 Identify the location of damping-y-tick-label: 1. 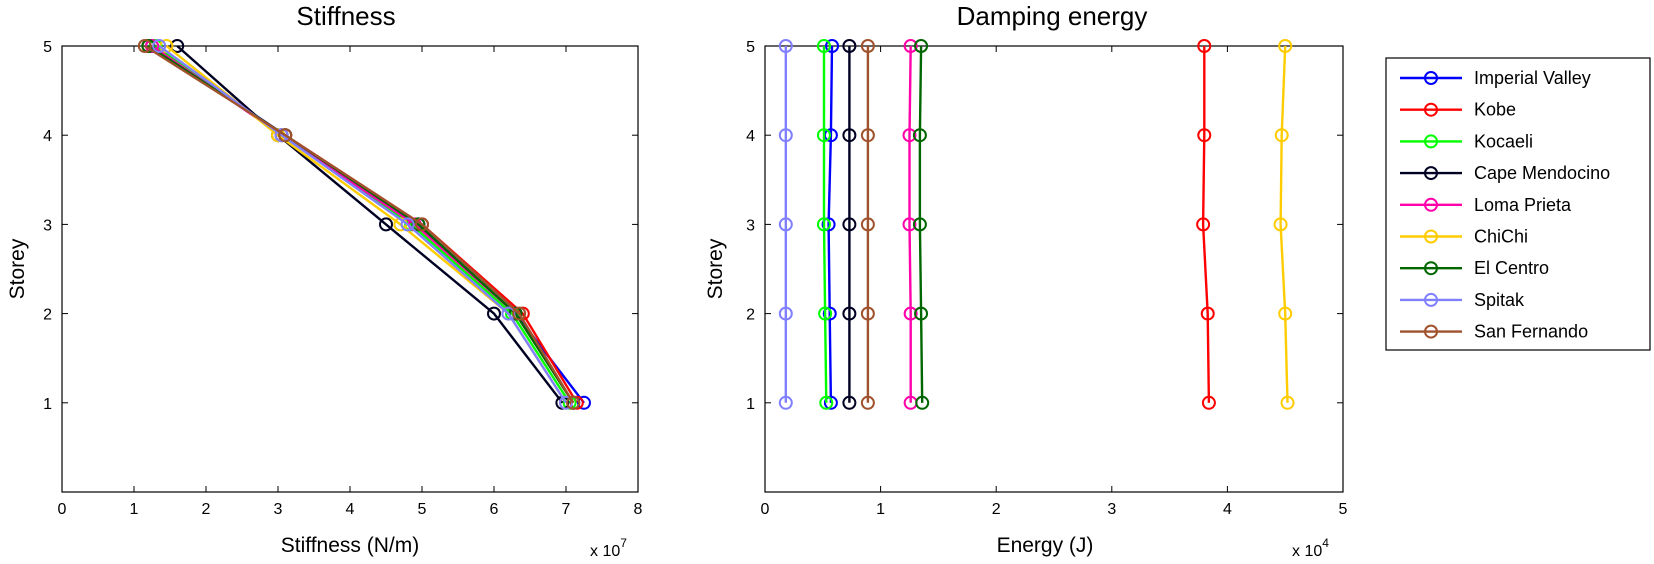
(750, 404).